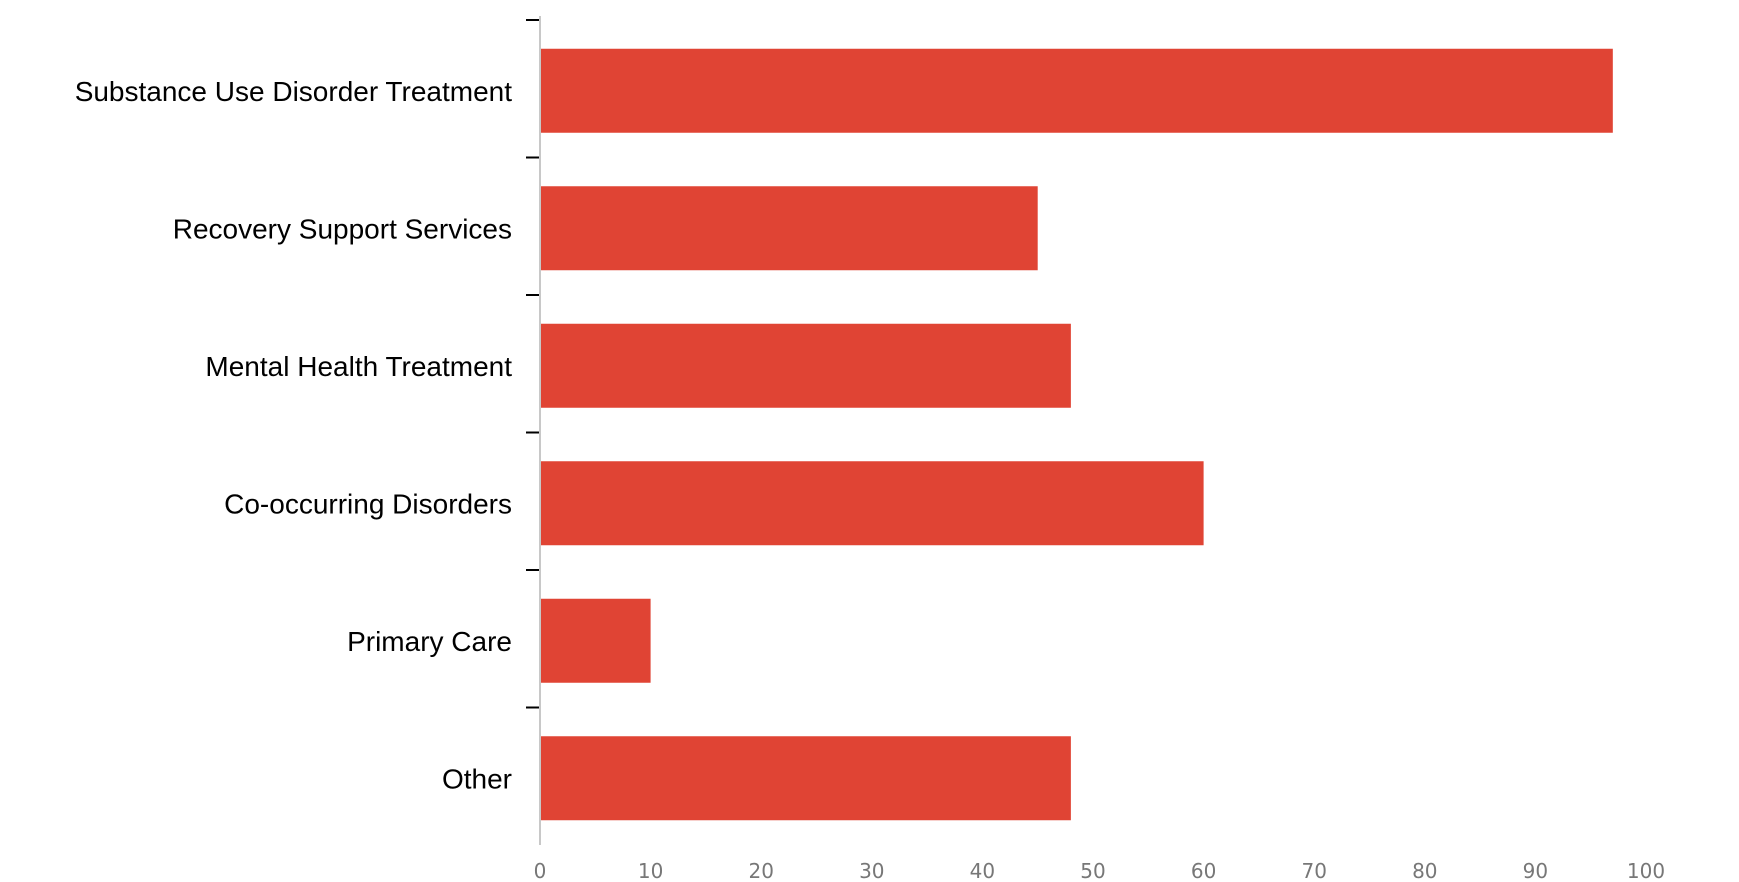 This screenshot has height=882, width=1739. I want to click on x-axis-tick-labels: 0 10 20 30 40 50 60 70 80 90 100, so click(1099, 870).